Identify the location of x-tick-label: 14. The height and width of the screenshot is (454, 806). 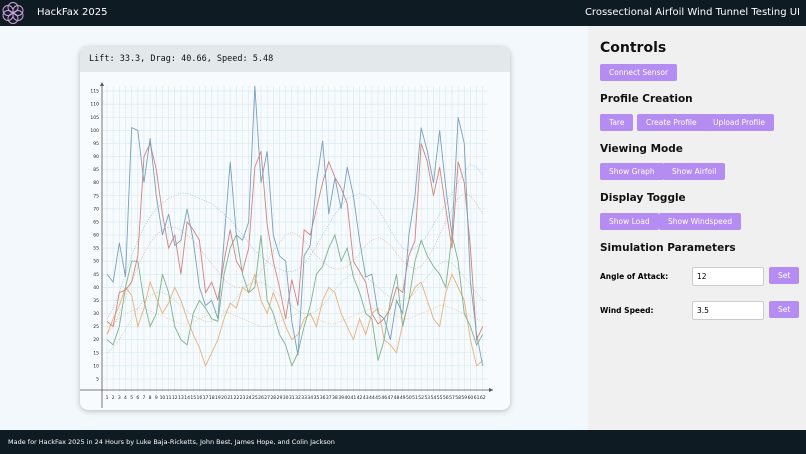
(187, 398).